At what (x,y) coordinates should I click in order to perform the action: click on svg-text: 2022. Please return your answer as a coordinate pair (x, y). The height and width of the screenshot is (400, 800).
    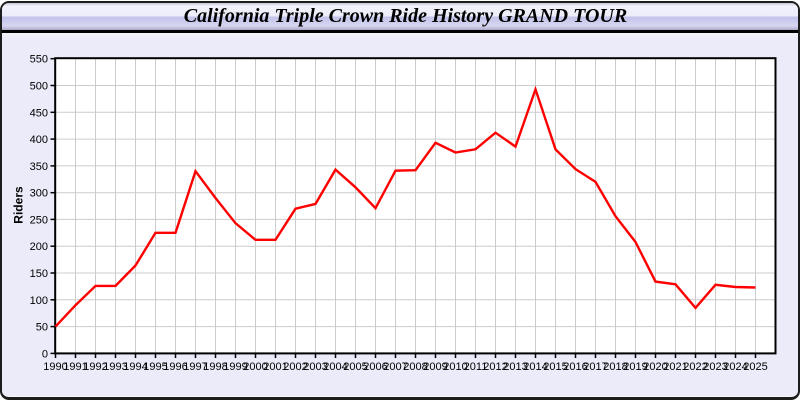
    Looking at the image, I should click on (695, 367).